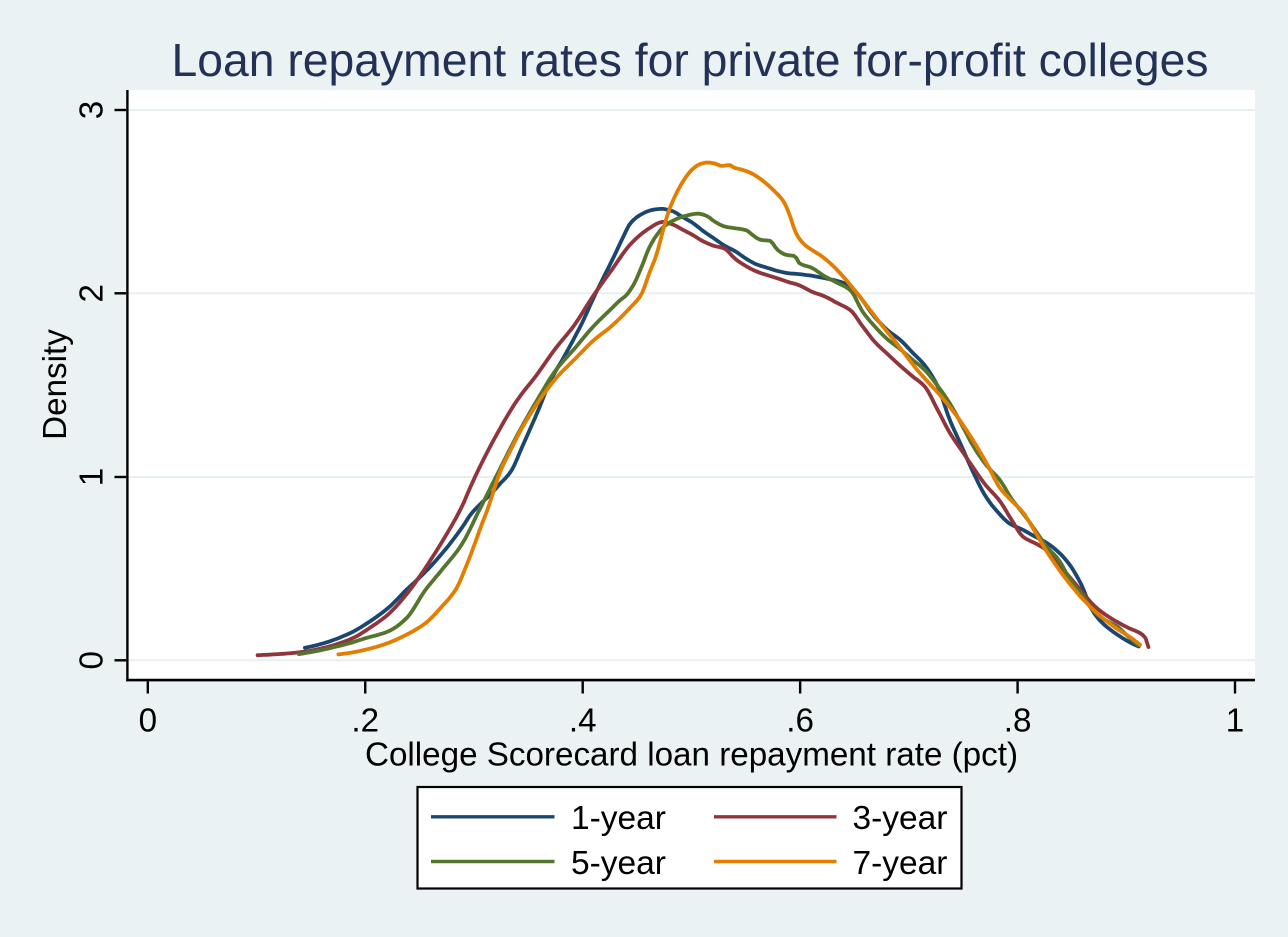  Describe the element at coordinates (91, 293) in the screenshot. I see `svg-text: 2` at that location.